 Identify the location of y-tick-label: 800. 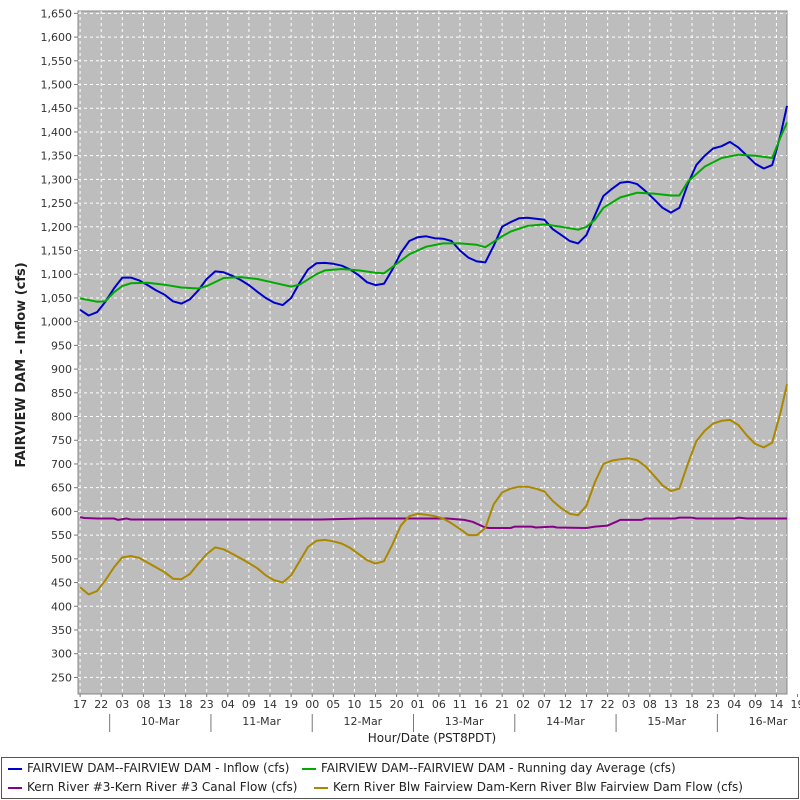
(61, 417).